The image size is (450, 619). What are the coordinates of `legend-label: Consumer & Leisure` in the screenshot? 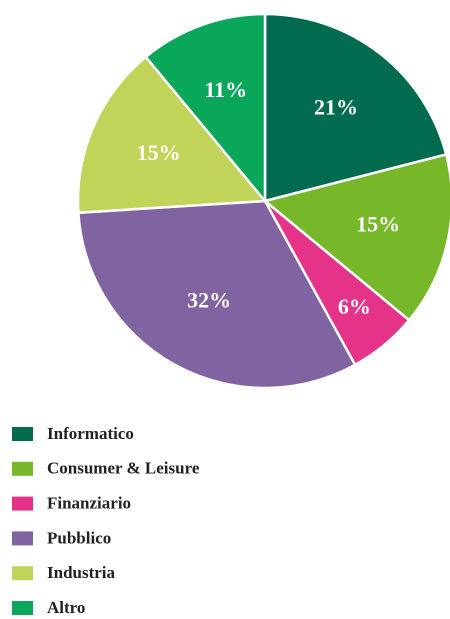 It's located at (123, 468).